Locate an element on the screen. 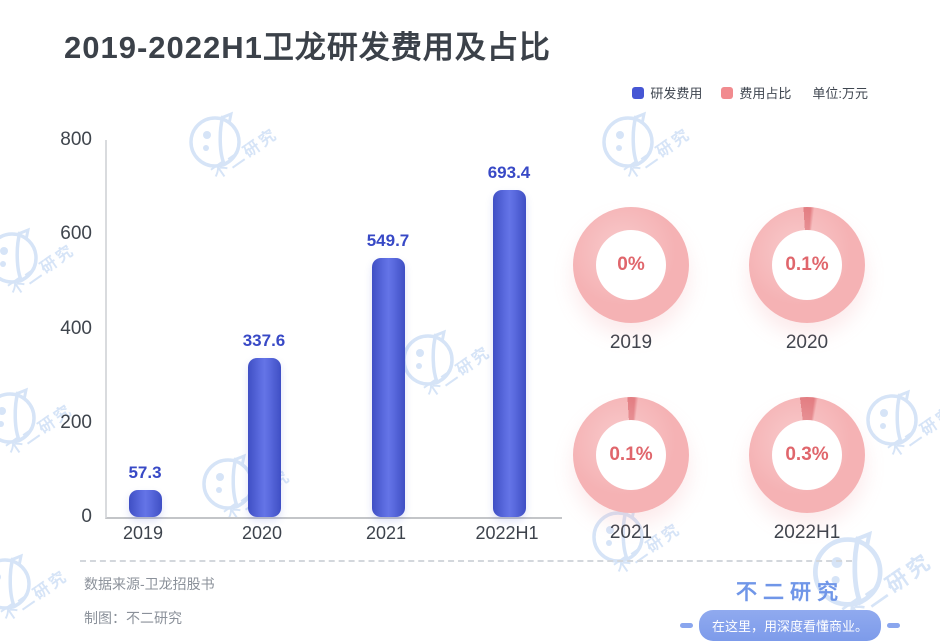 Image resolution: width=940 pixels, height=644 pixels. brand-name: 不二研究 is located at coordinates (790, 592).